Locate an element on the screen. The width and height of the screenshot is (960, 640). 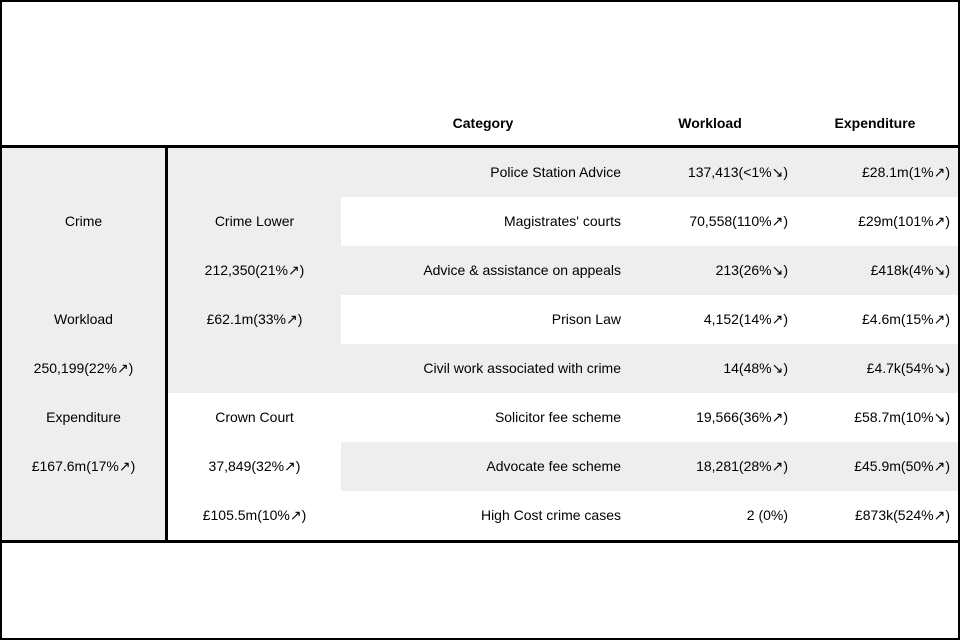
crime-workload-label: Workload is located at coordinates (83, 319).